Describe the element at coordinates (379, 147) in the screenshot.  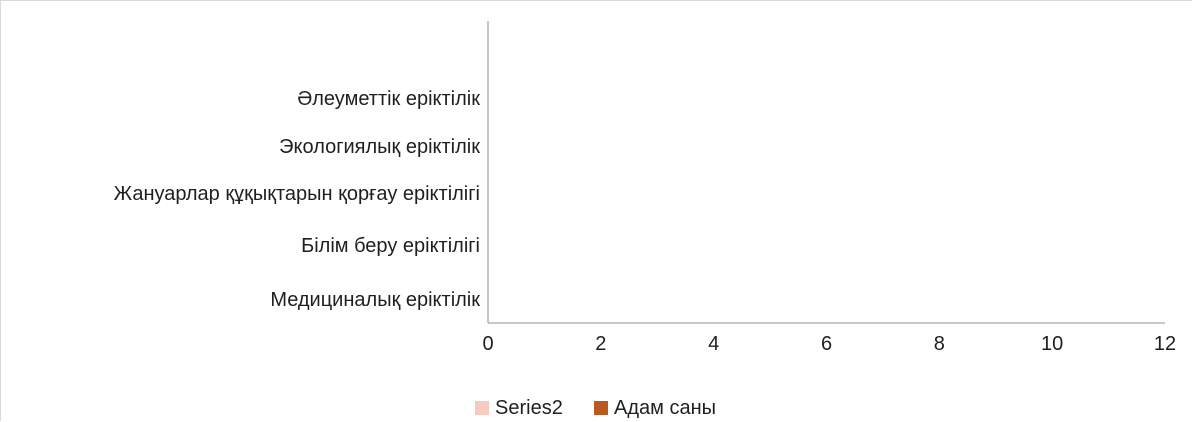
I see `category-label: Экологиялық еріктілік` at that location.